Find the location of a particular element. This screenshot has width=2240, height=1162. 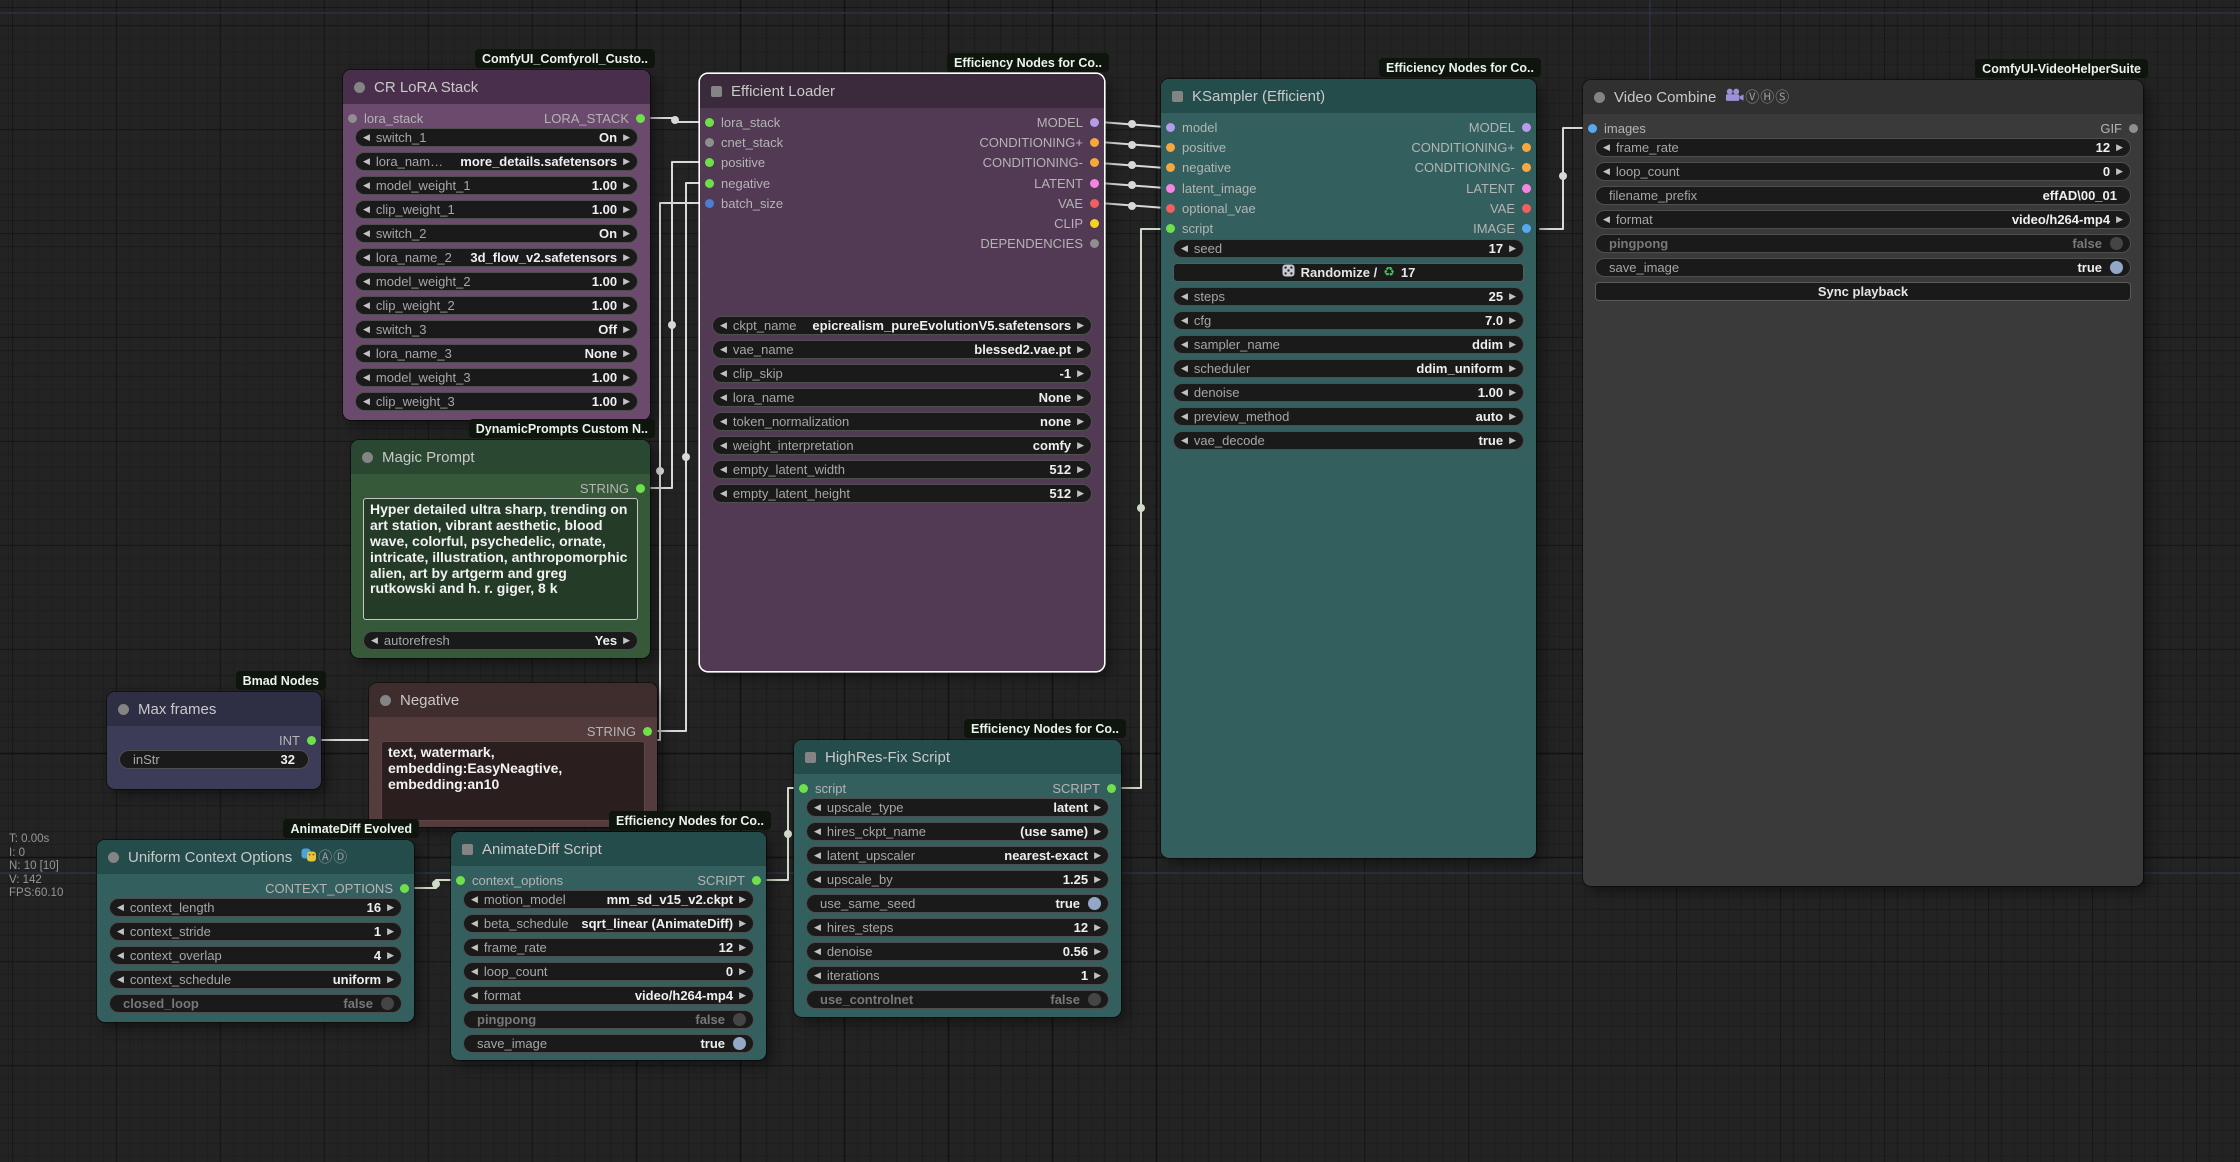

widget-use_controlnet: use_controlnet false is located at coordinates (957, 1000).